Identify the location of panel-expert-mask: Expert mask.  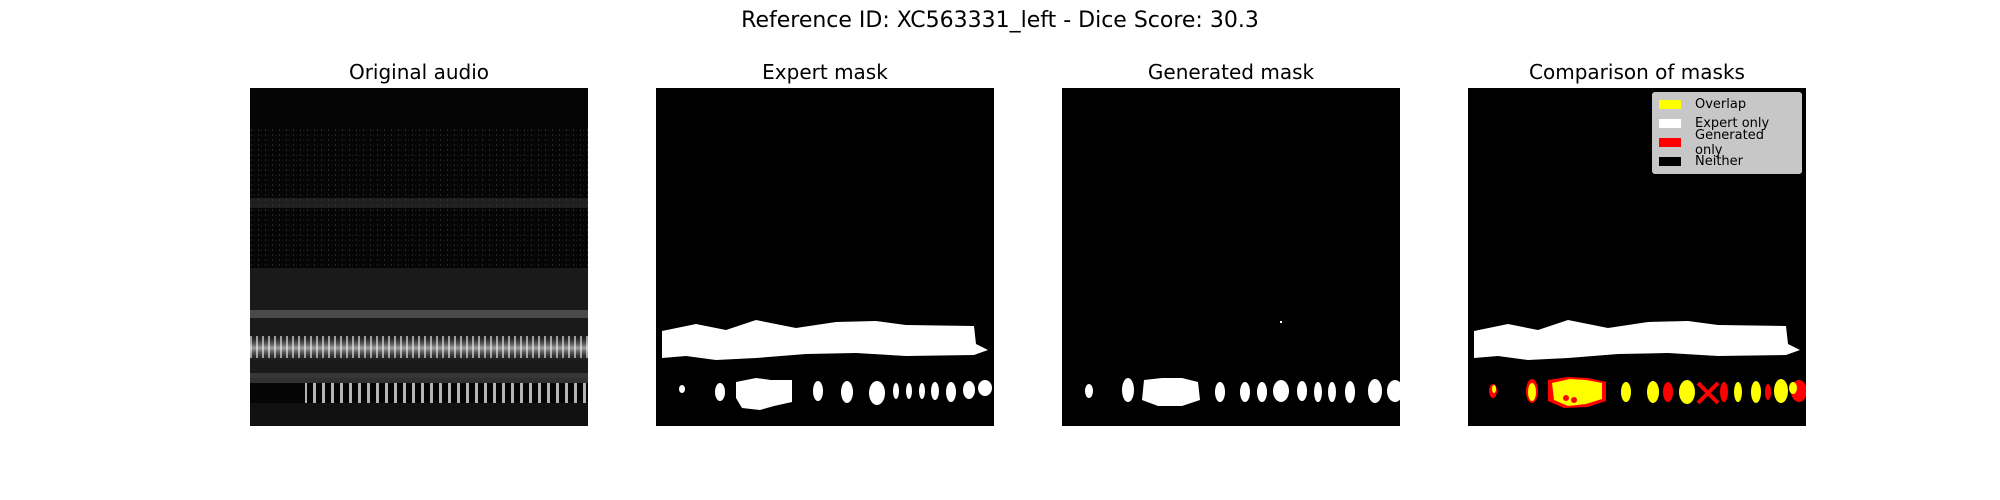
(825, 243).